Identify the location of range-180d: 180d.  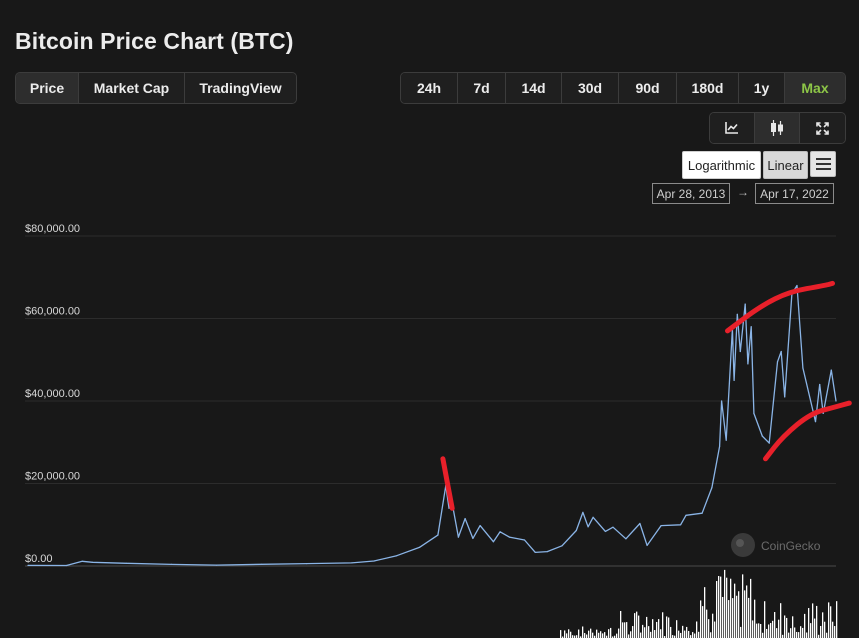
(708, 88).